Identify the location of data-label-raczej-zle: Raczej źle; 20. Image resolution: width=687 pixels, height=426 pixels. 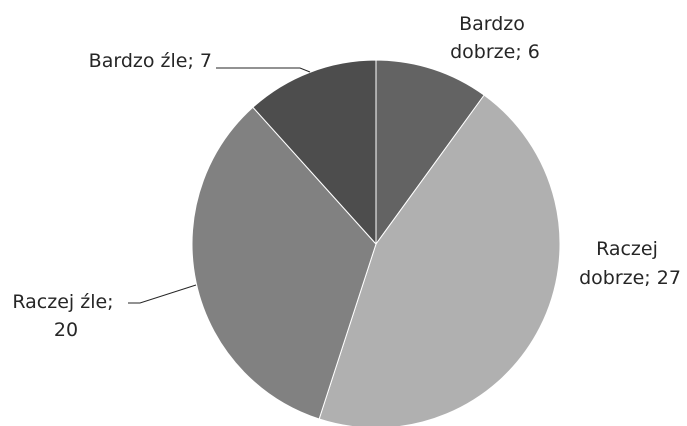
(65, 316).